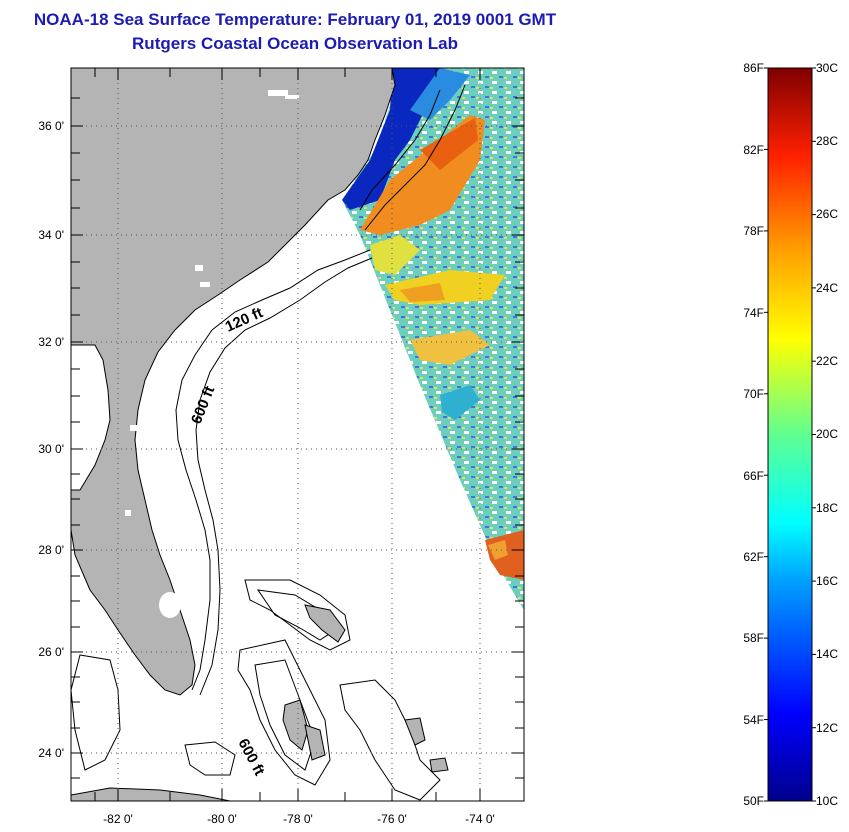 This screenshot has height=832, width=849. Describe the element at coordinates (433, 339) in the screenshot. I see `sst-swath` at that location.